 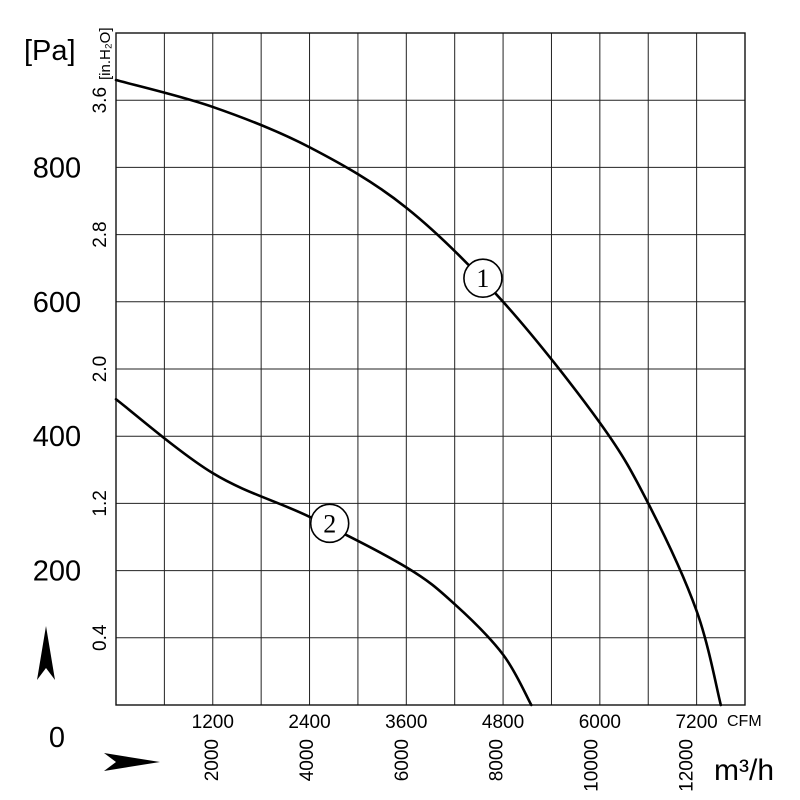 I want to click on pa-axis-ticks: 0 200 400 600 800, so click(x=57, y=453).